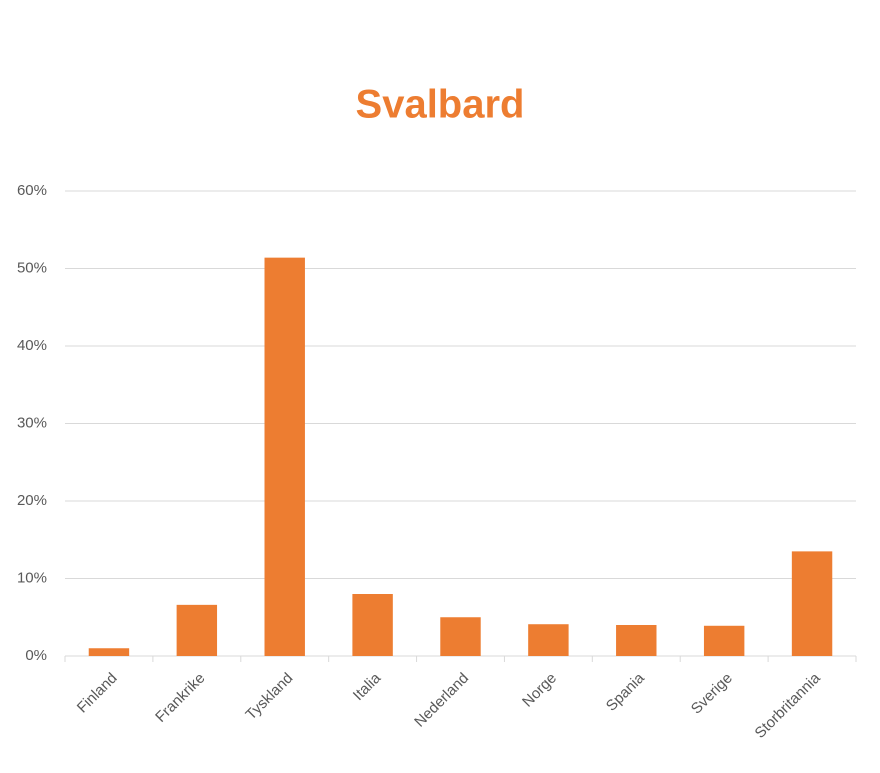 The width and height of the screenshot is (880, 773). I want to click on x-tick-label: Storbritannia, so click(788, 705).